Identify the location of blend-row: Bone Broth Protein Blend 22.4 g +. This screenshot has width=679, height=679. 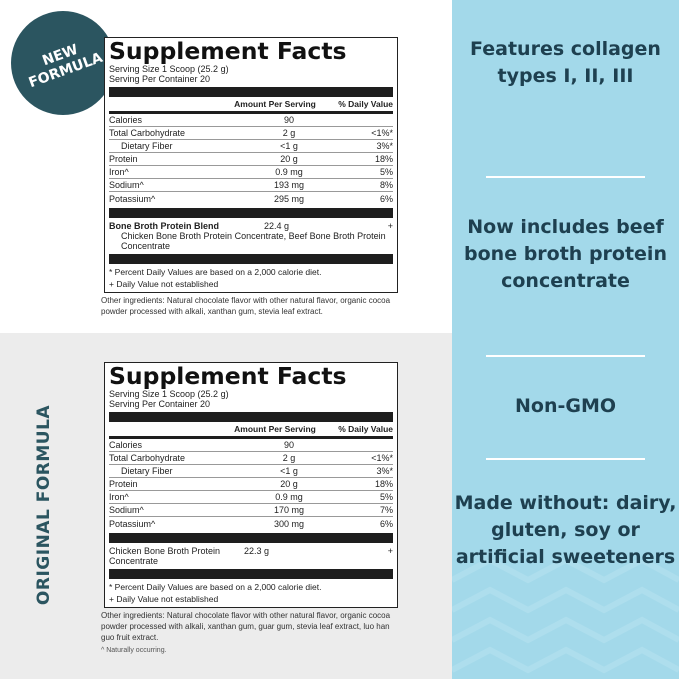
(251, 226).